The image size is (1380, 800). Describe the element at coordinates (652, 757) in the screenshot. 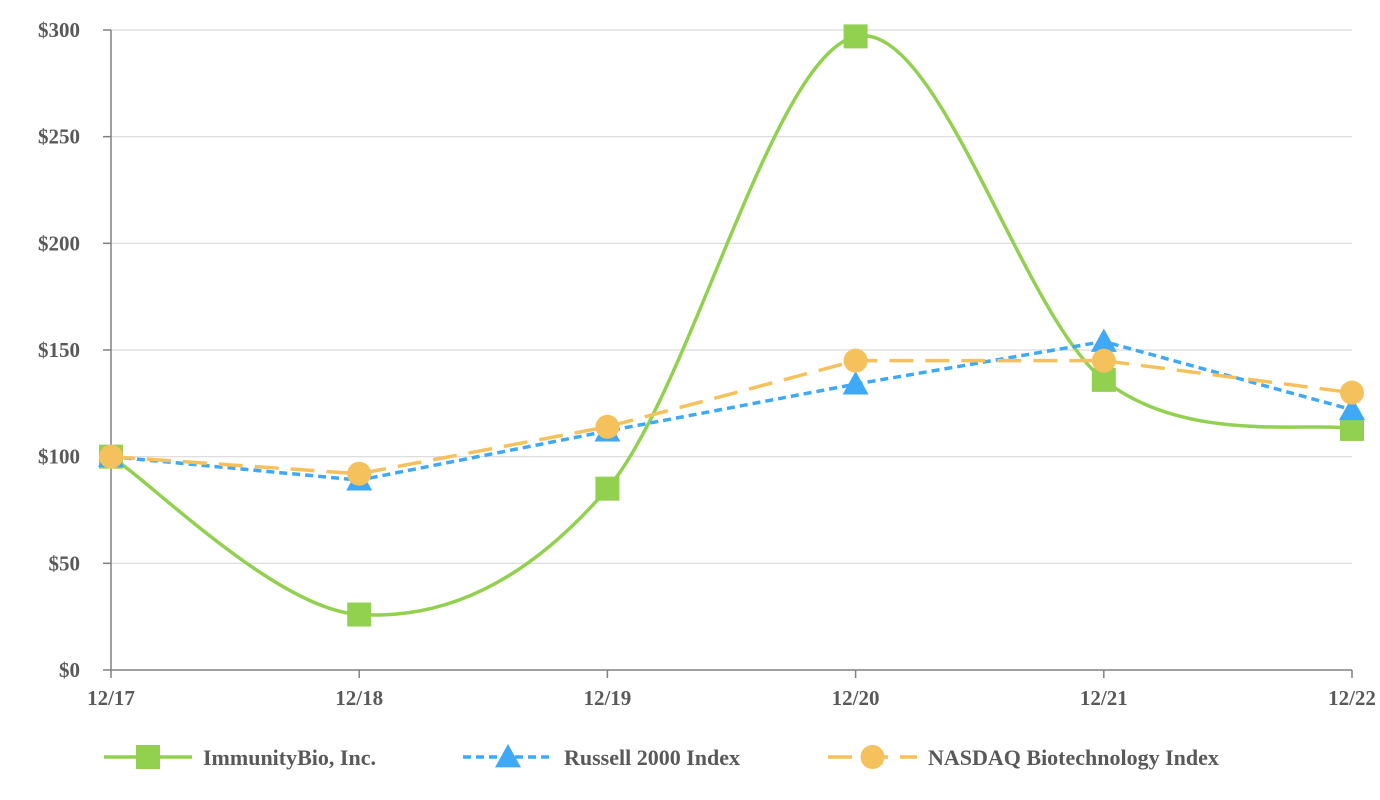

I see `legend-label: Russell 2000 Index` at that location.